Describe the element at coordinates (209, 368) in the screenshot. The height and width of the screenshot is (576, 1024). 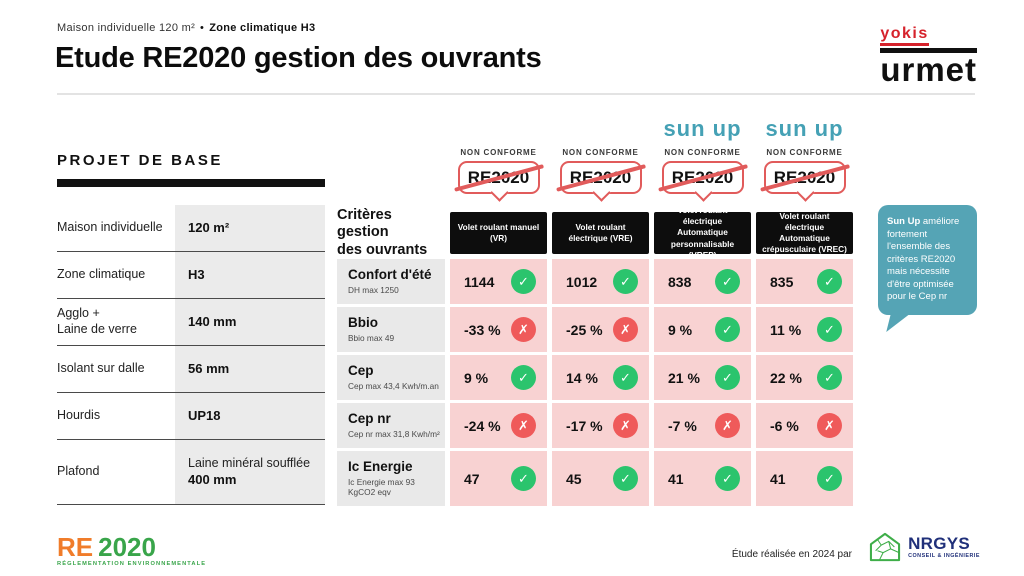
I see `project-value: 56 mm` at that location.